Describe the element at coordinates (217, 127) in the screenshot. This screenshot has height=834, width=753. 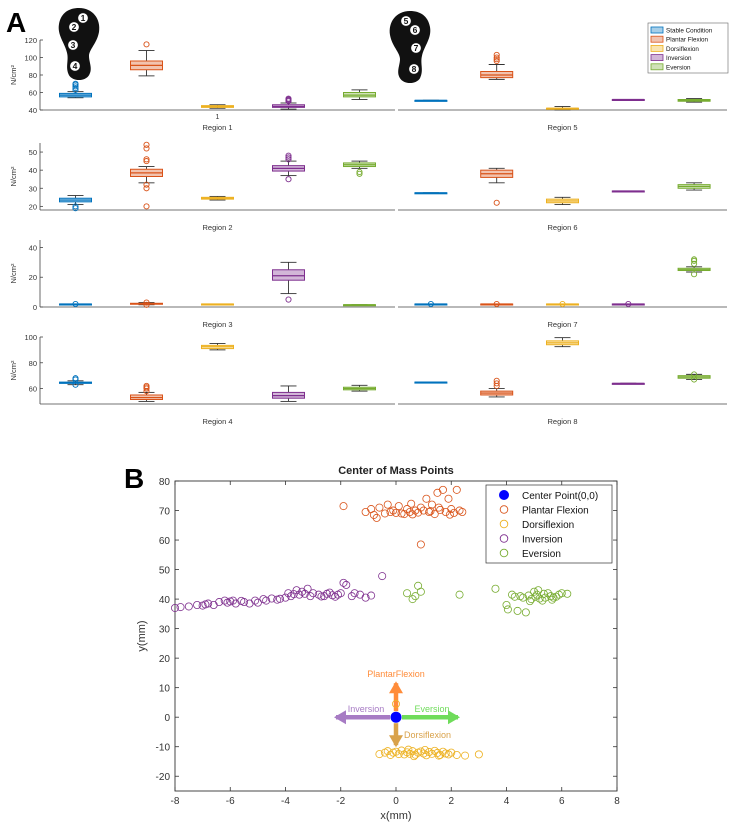
I see `region-title: Region 1` at that location.